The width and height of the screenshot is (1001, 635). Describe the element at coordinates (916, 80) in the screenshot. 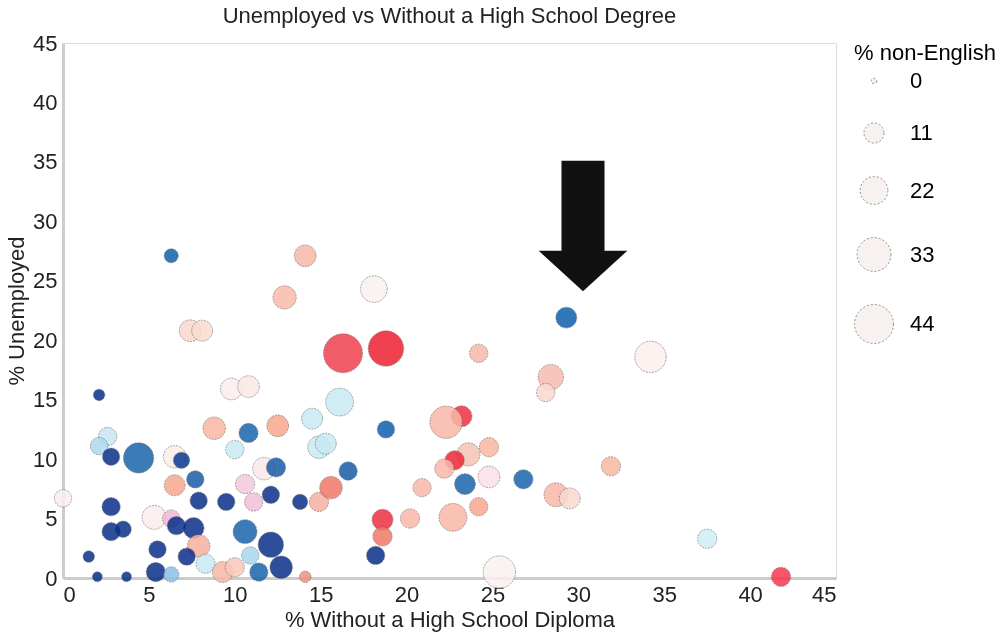

I see `legend-label: 0` at that location.